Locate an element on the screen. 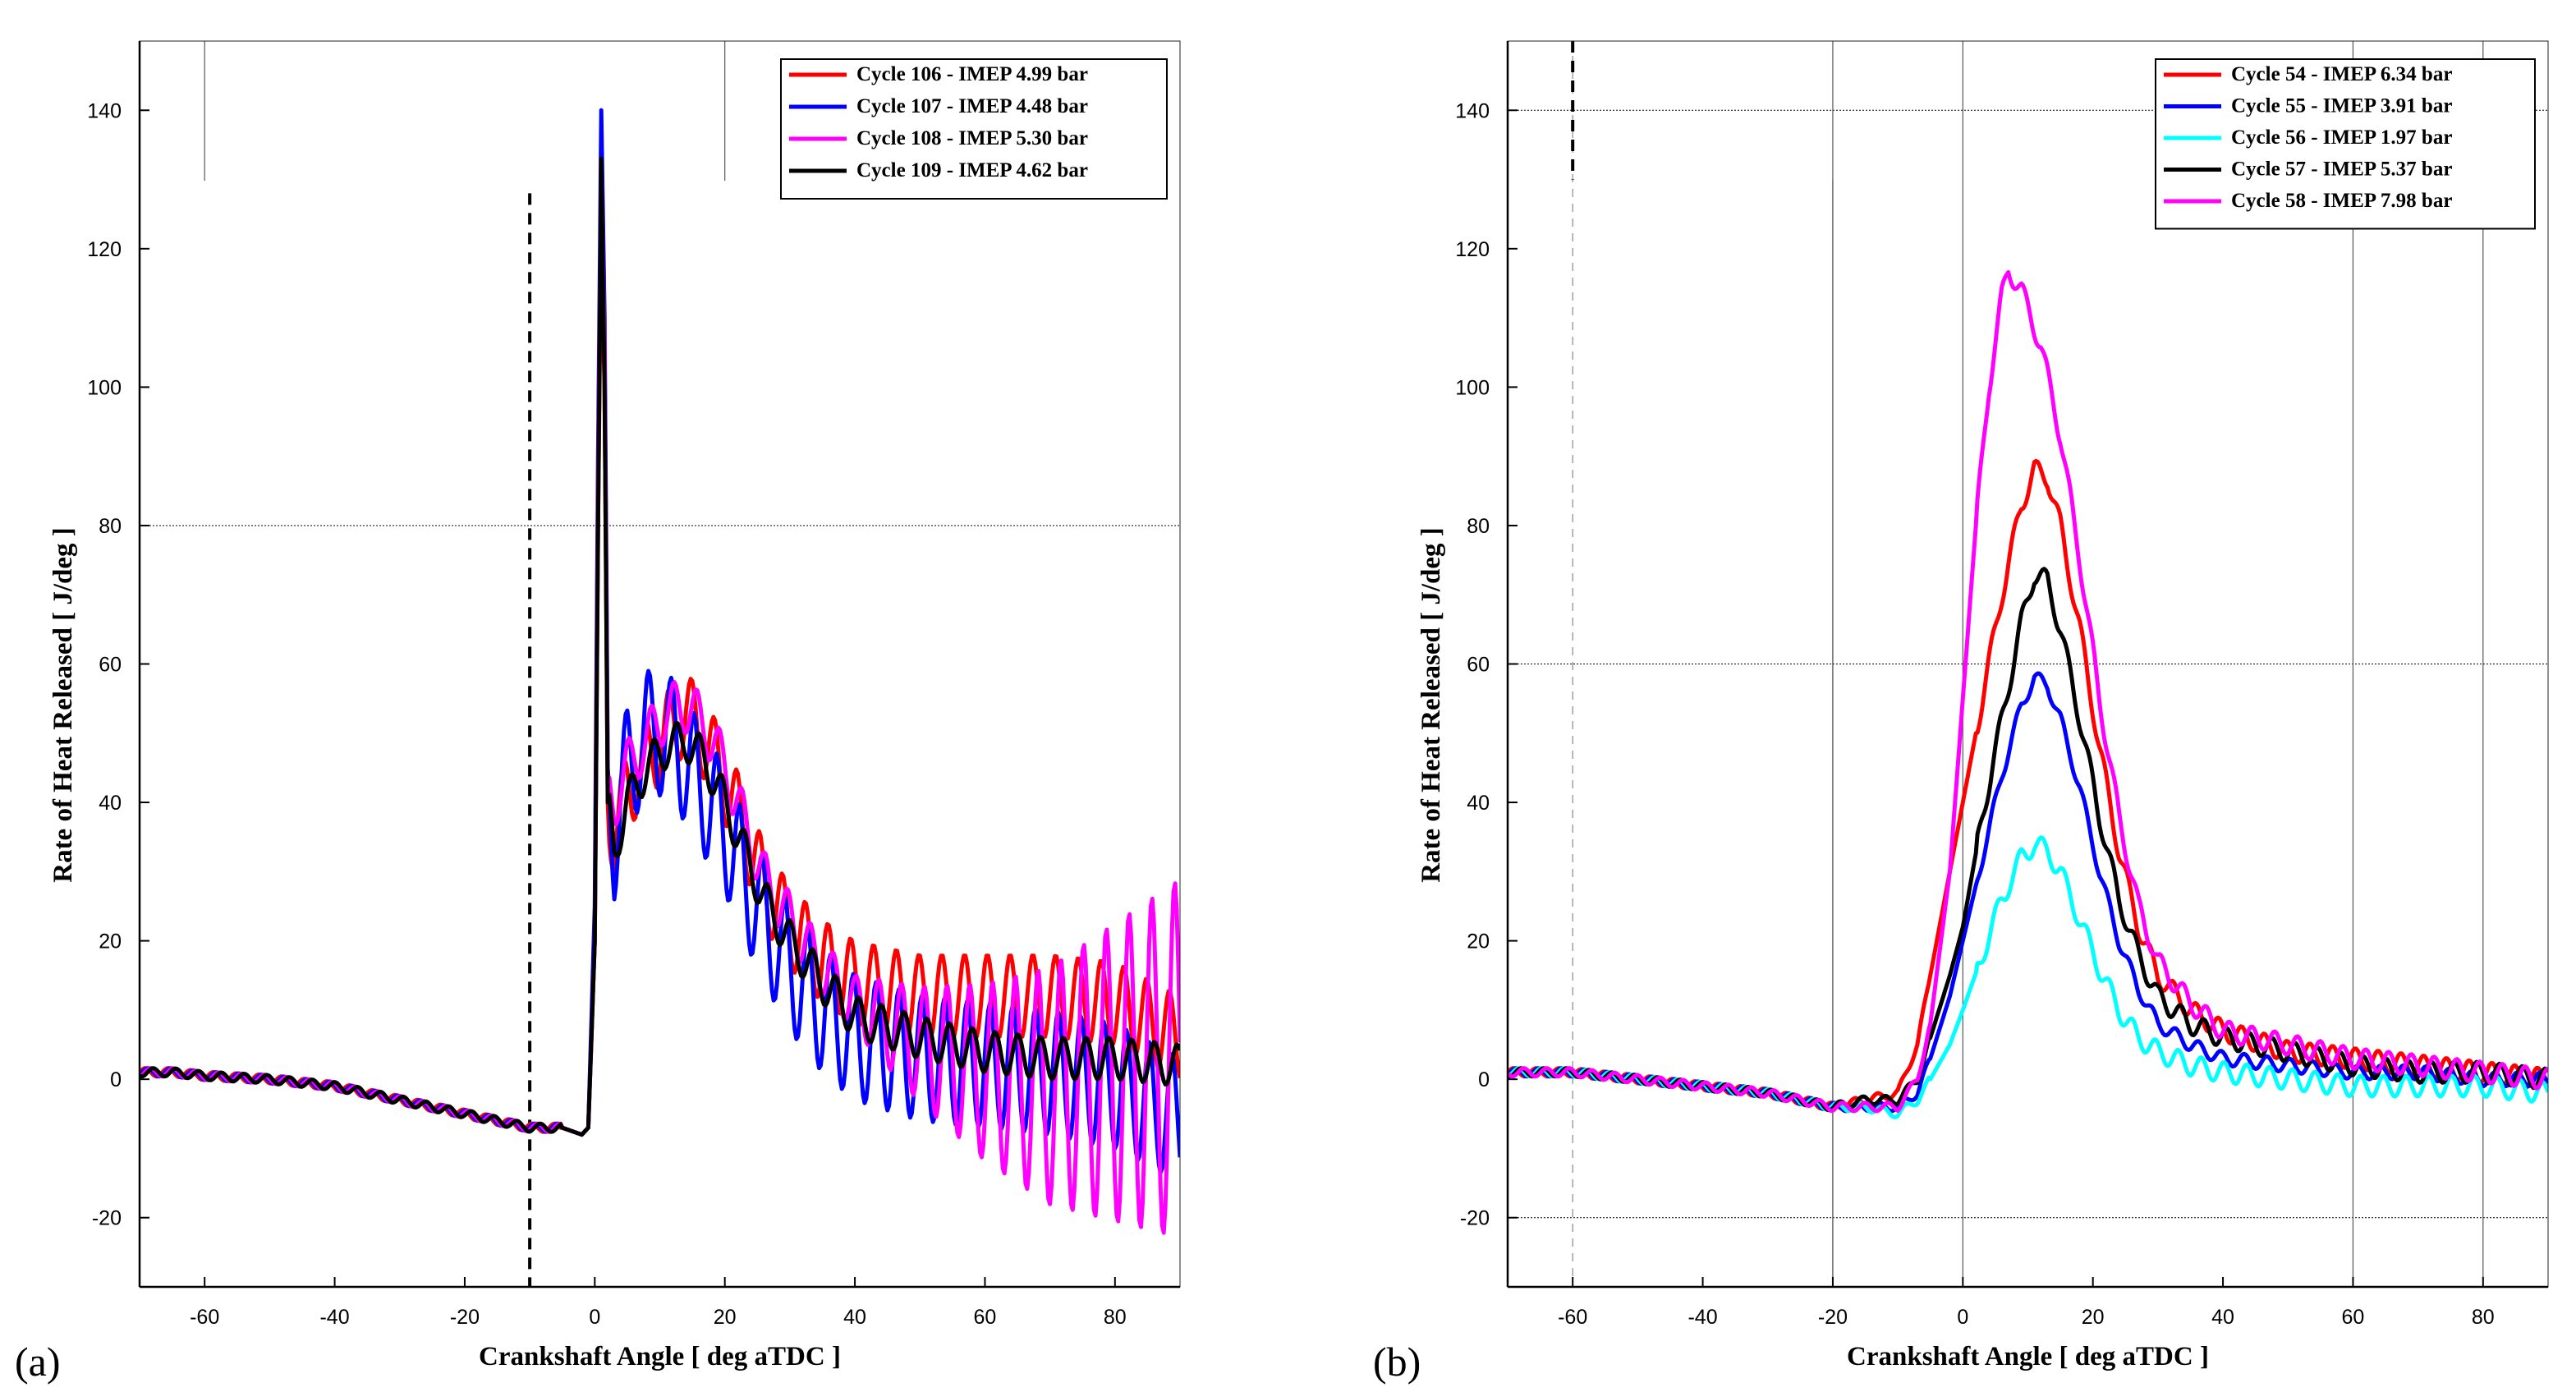  legend-entry: Cycle 57 - IMEP 5.37 bar is located at coordinates (2341, 169).